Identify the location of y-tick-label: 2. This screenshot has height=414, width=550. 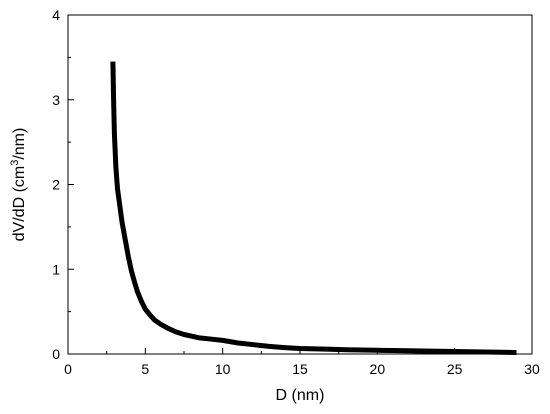
(56, 185).